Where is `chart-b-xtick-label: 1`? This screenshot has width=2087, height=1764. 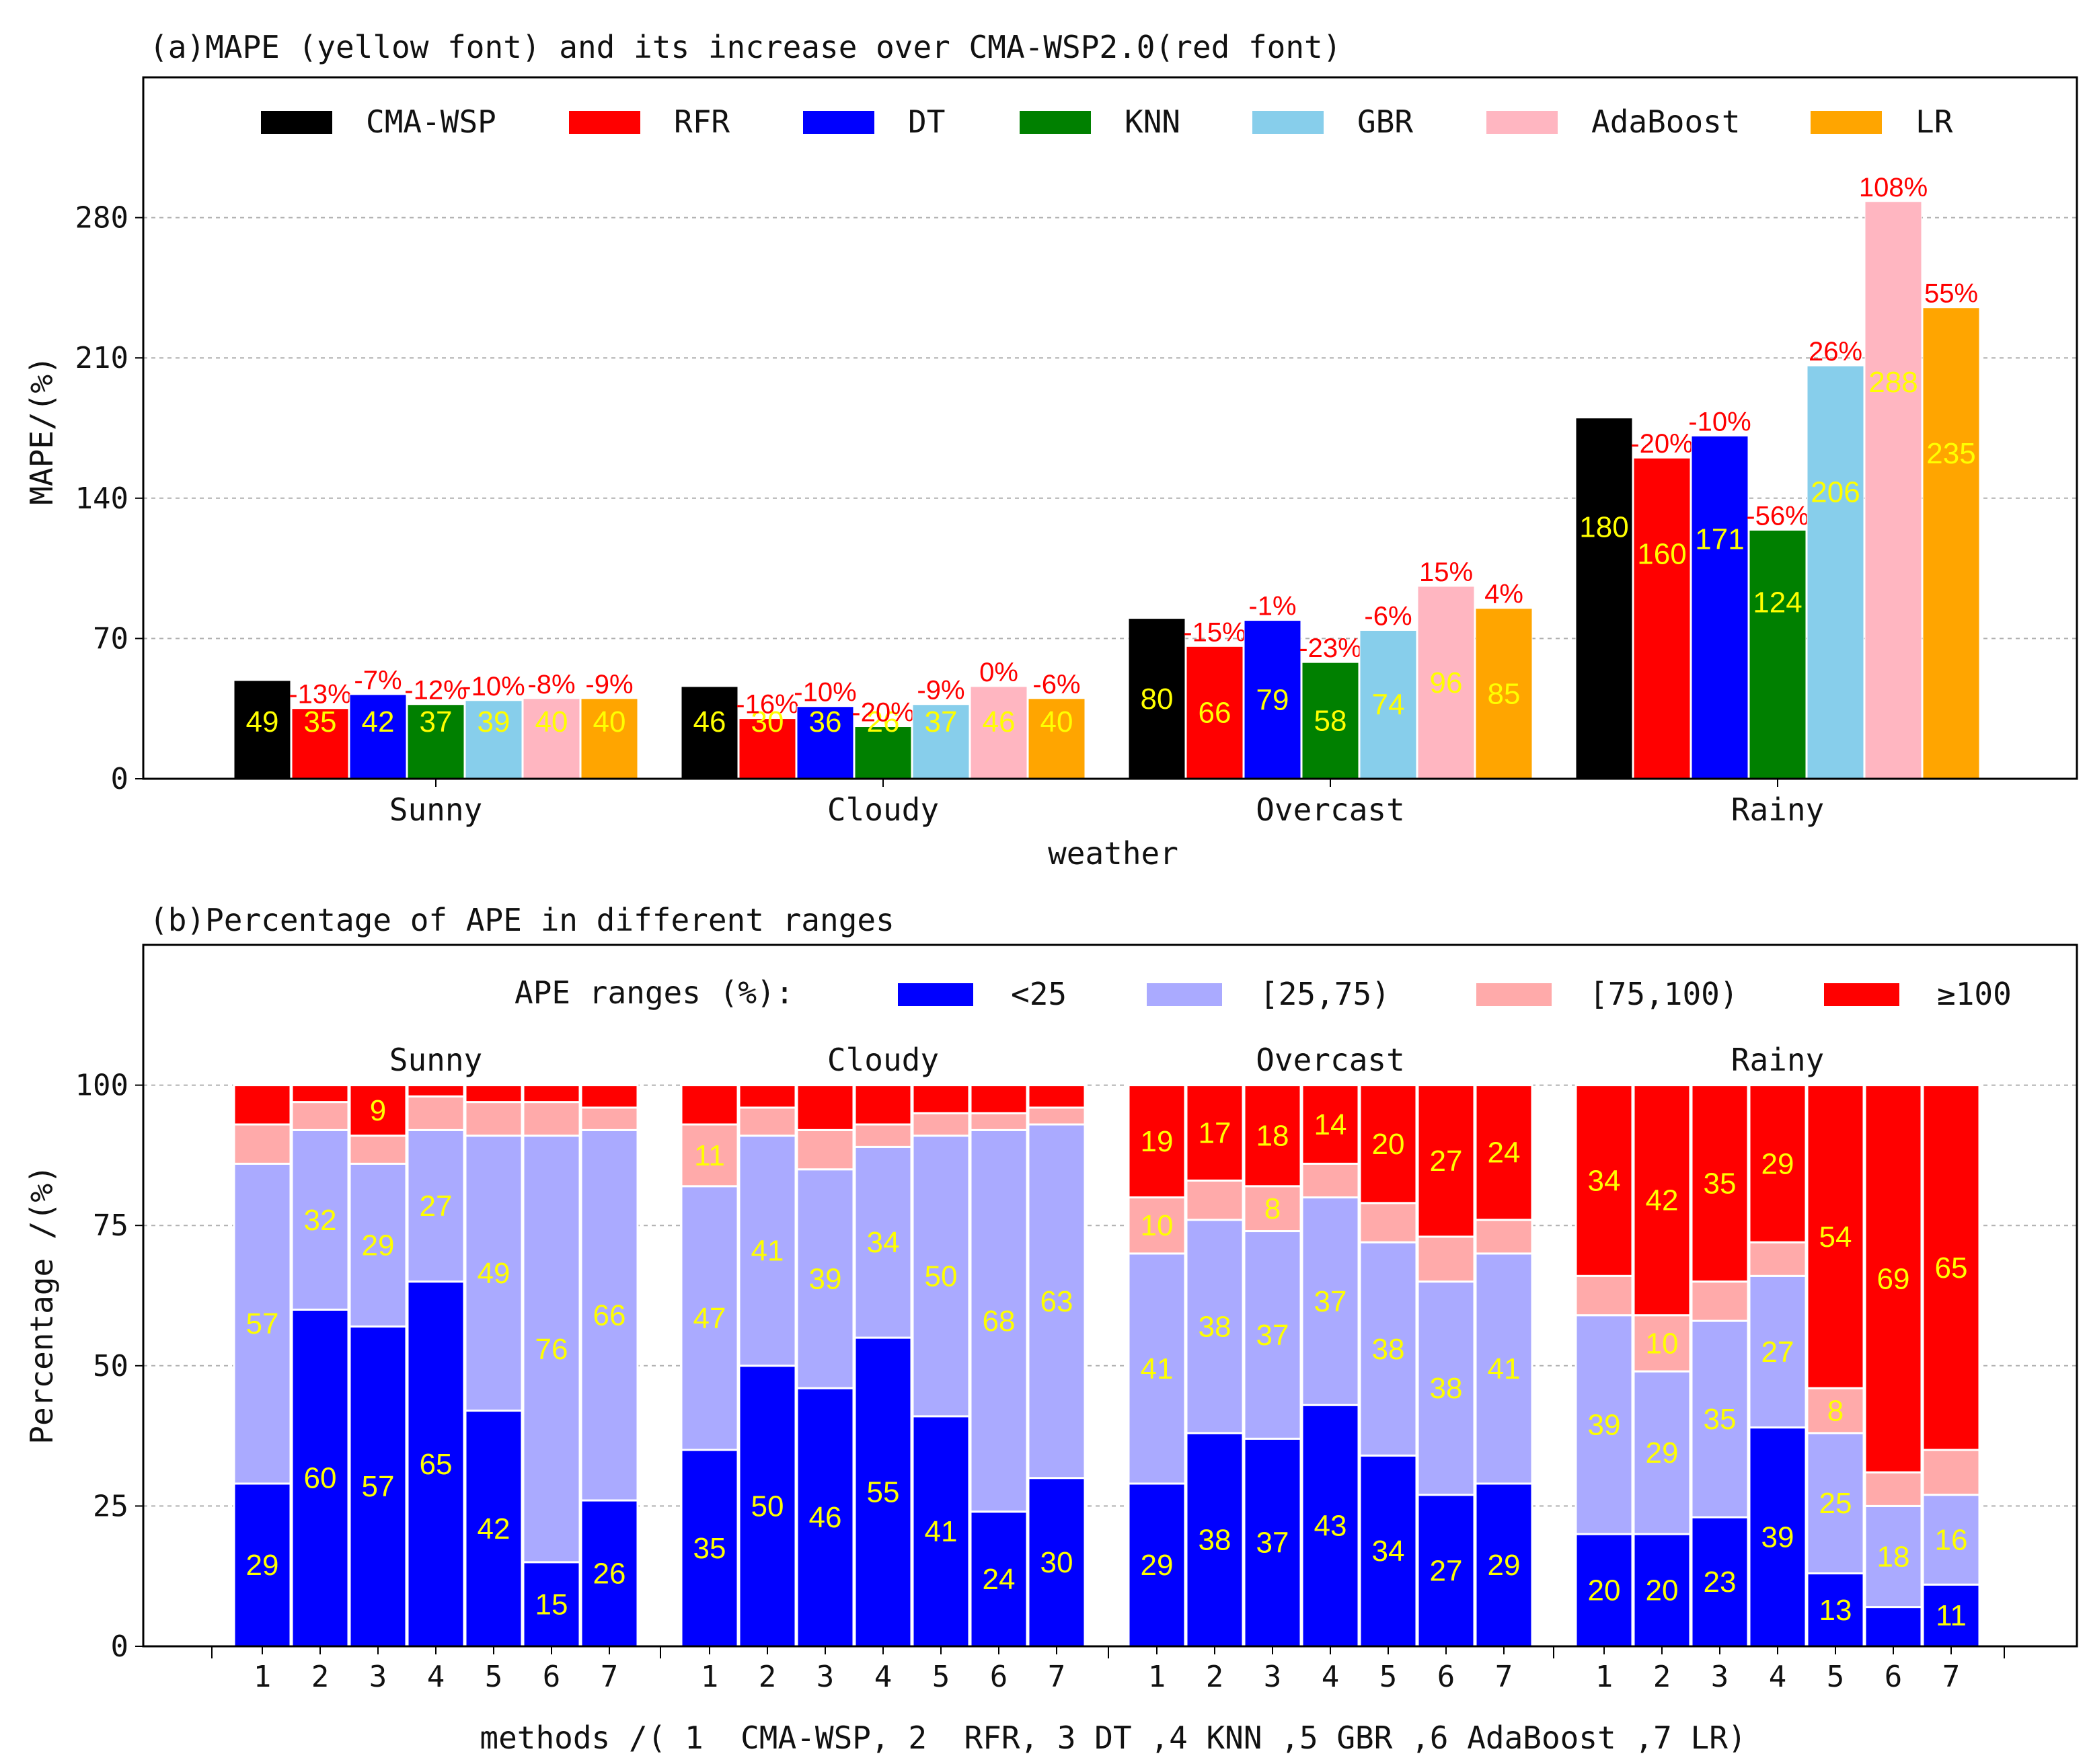
chart-b-xtick-label: 1 is located at coordinates (1157, 1677).